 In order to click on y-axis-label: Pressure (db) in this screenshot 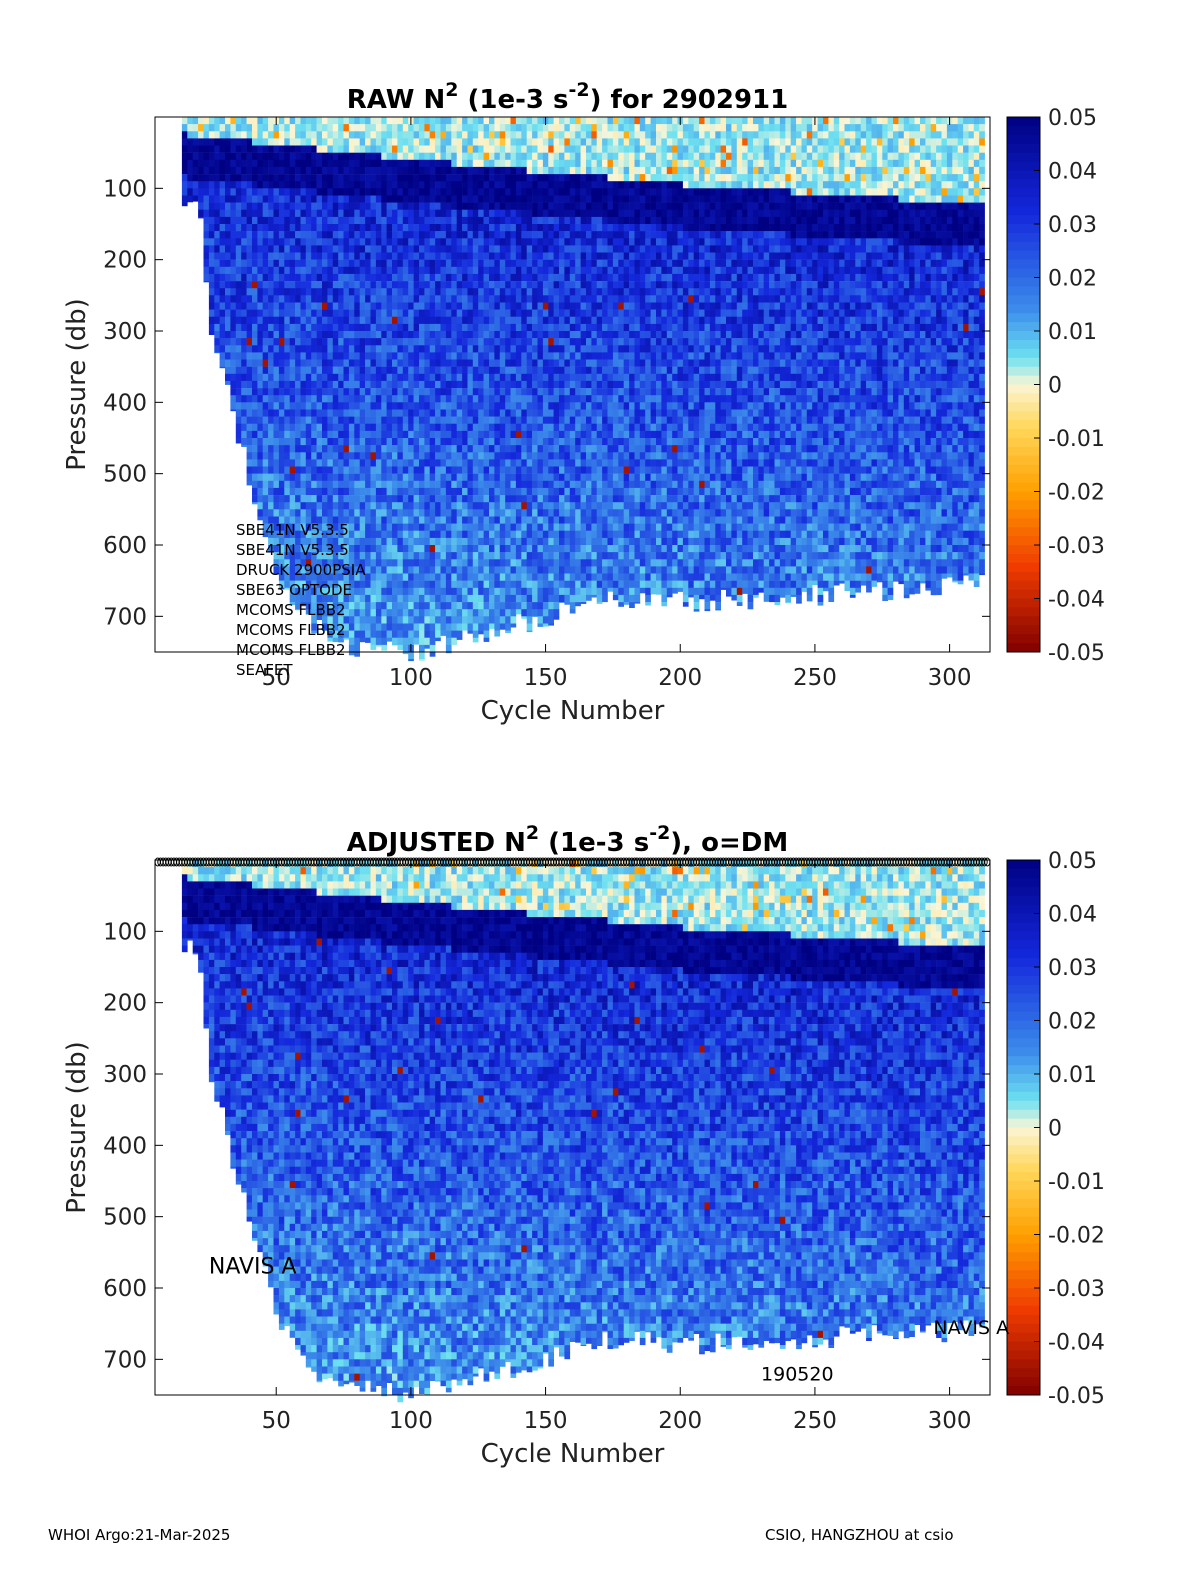, I will do `click(77, 1127)`.